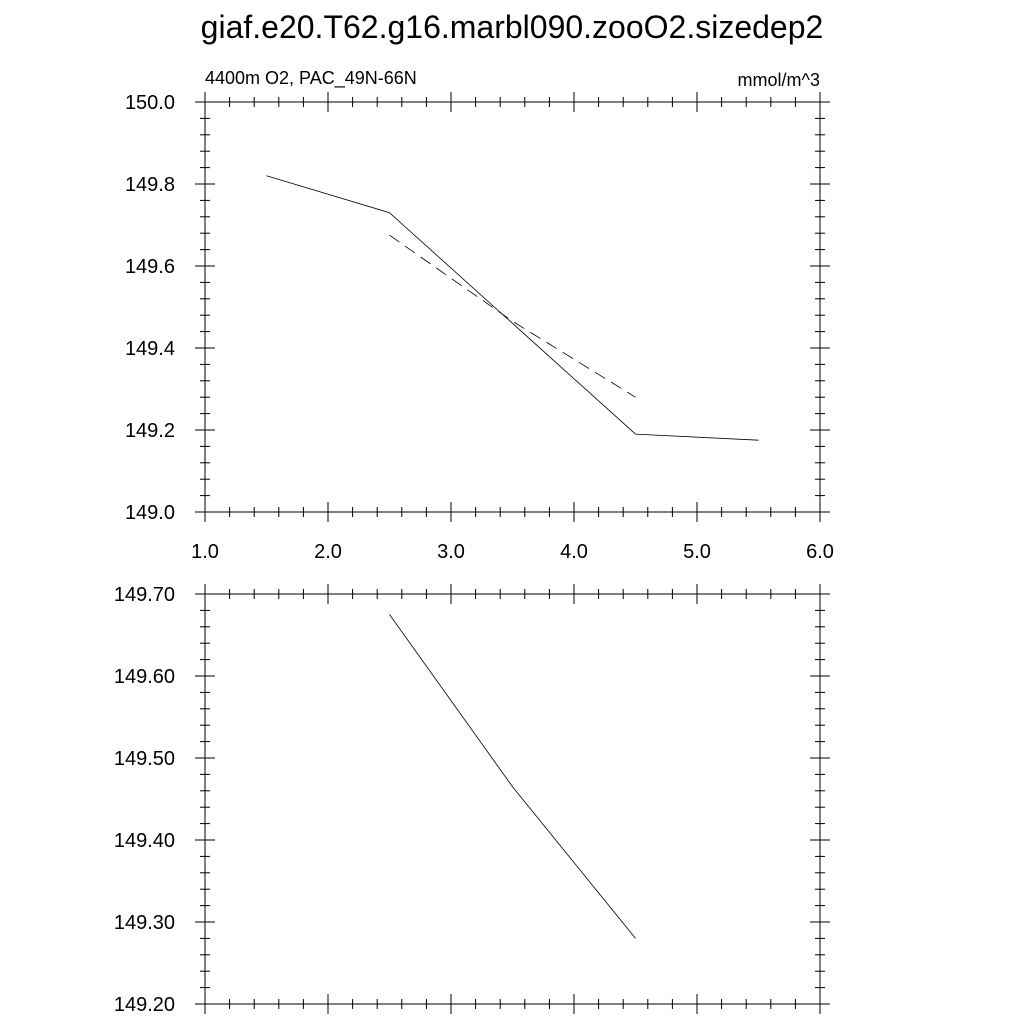  I want to click on y-tick-label: 149.6, so click(150, 267).